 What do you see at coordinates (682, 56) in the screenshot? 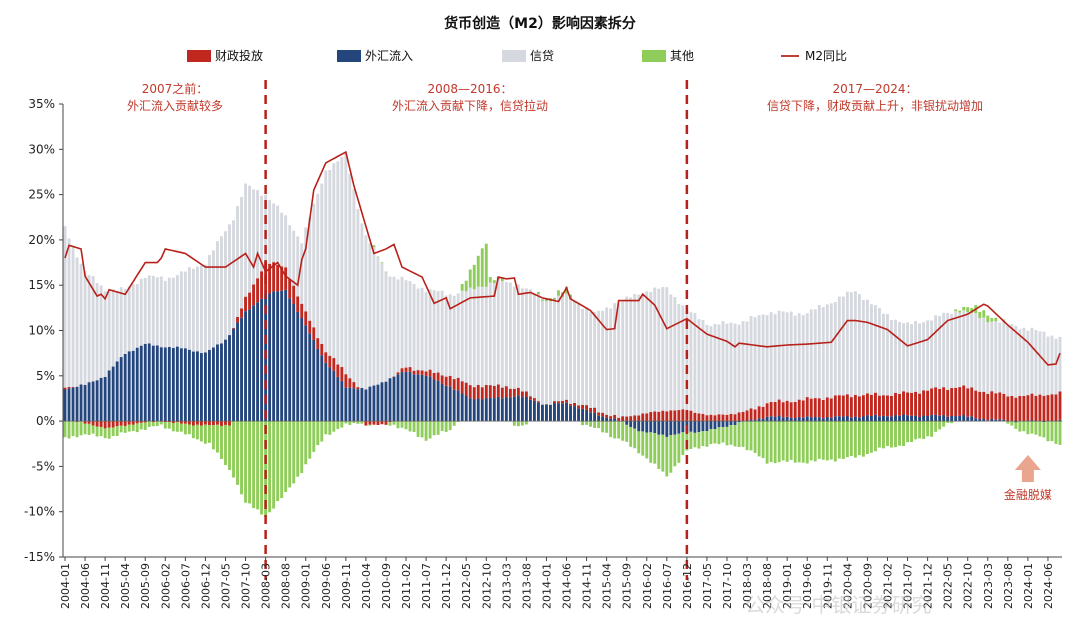
I see `legend-label: 其他` at bounding box center [682, 56].